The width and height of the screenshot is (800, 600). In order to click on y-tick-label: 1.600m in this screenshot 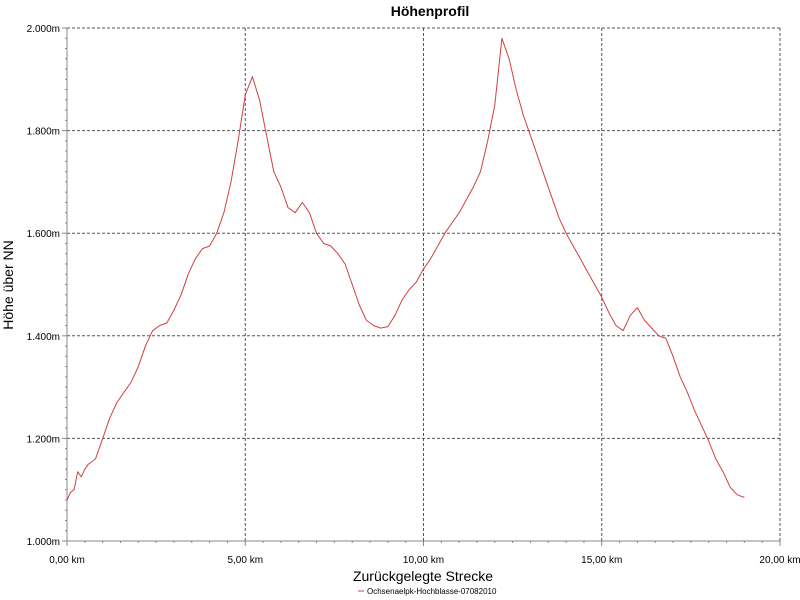, I will do `click(43, 234)`.